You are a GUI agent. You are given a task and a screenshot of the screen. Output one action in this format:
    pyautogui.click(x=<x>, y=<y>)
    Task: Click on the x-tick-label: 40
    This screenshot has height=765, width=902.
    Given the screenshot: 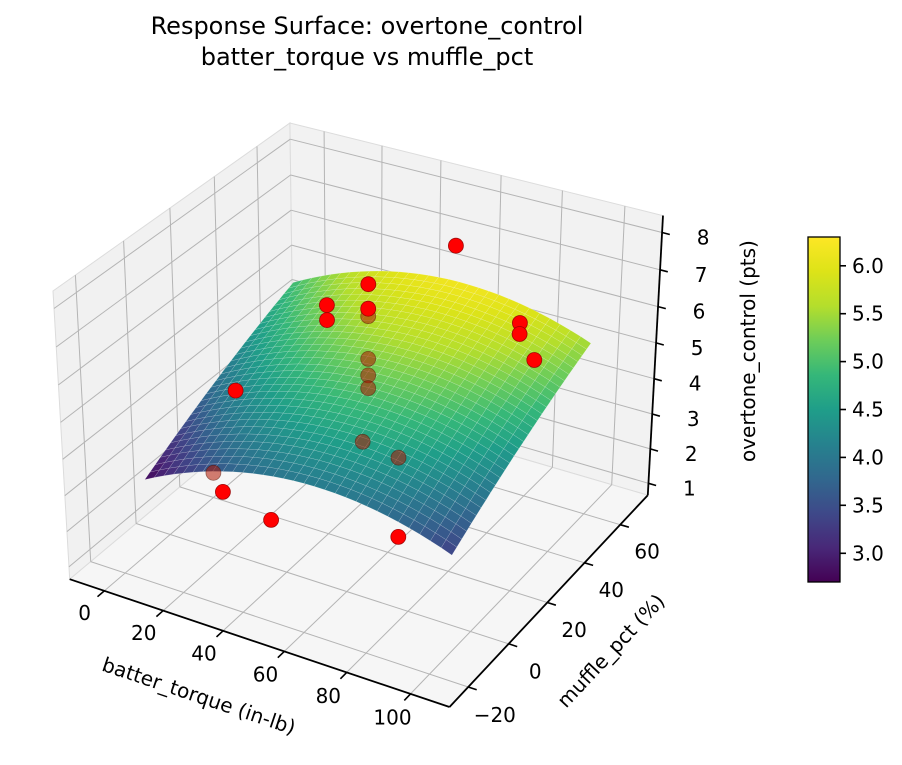 What is the action you would take?
    pyautogui.click(x=203, y=654)
    